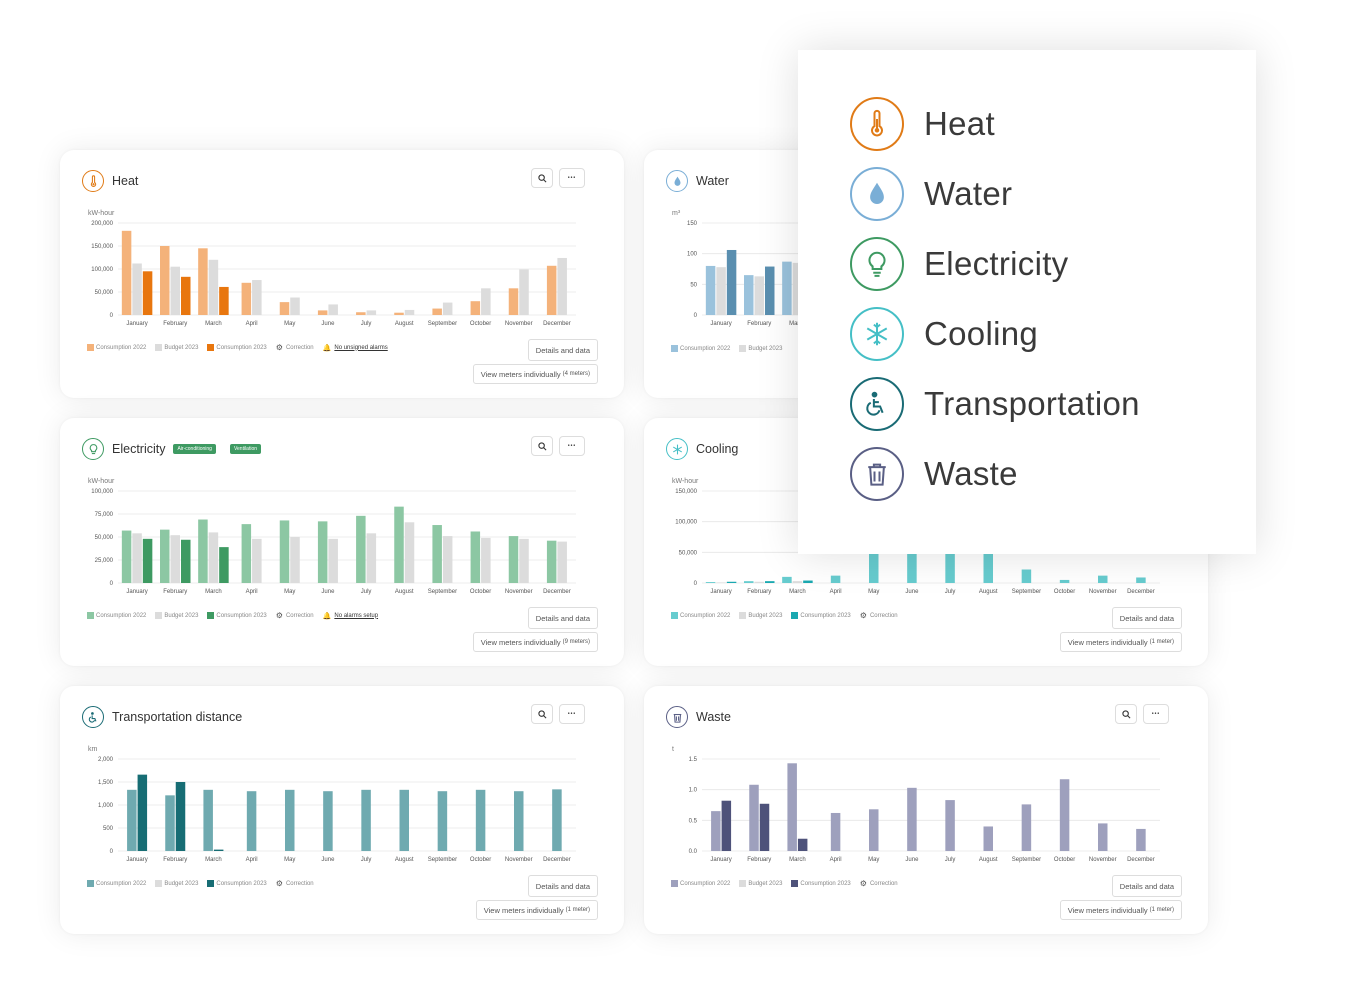 This screenshot has height=1006, width=1346. I want to click on category-tag: Air-conditioning, so click(194, 449).